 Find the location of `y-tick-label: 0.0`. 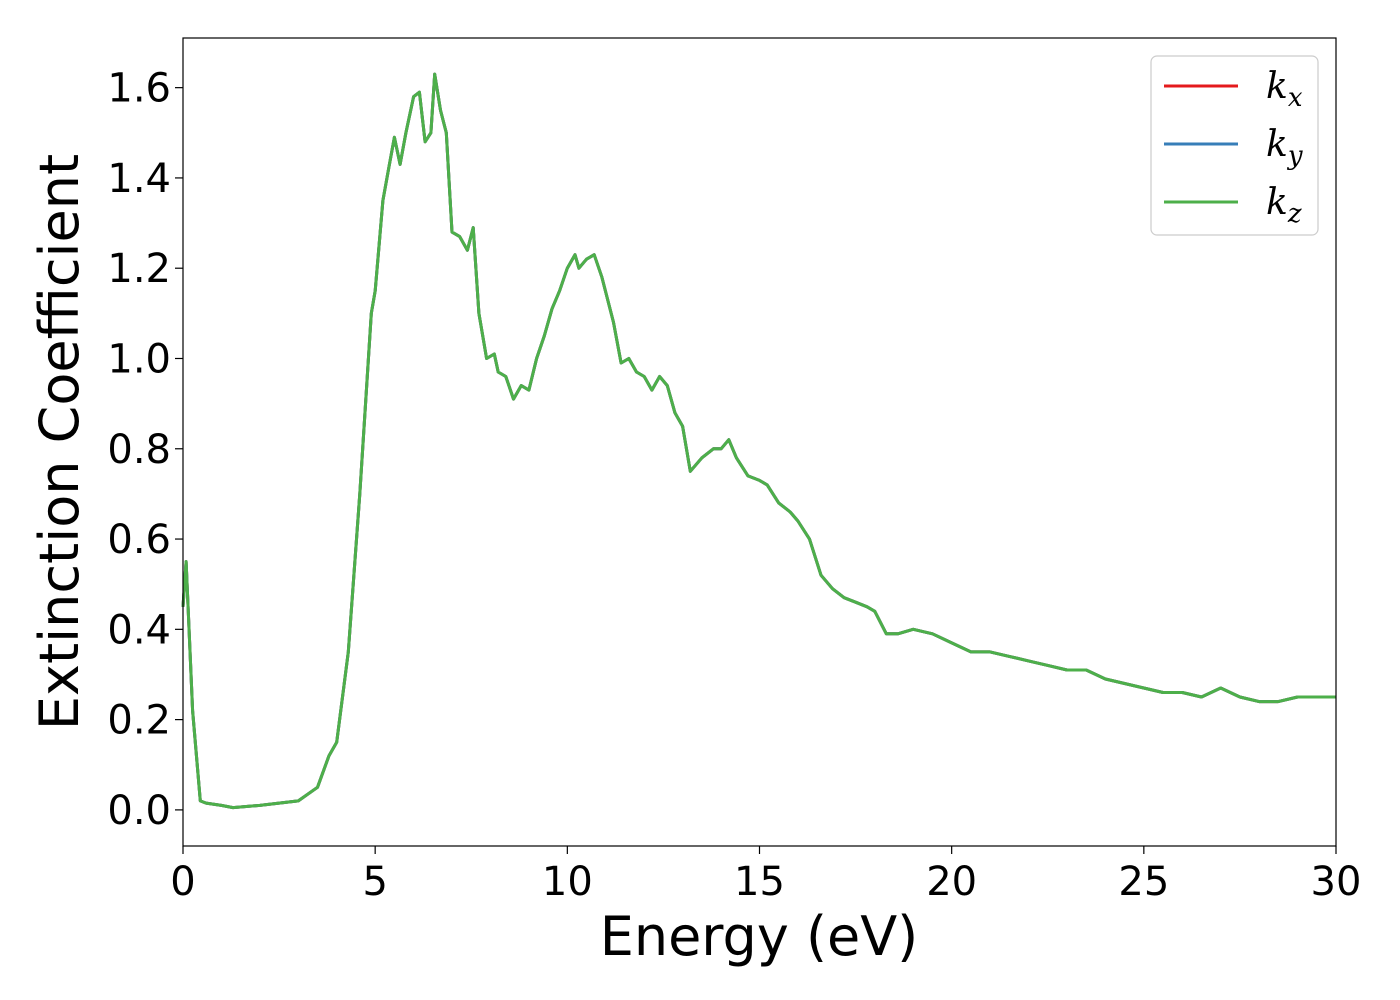

y-tick-label: 0.0 is located at coordinates (139, 811).